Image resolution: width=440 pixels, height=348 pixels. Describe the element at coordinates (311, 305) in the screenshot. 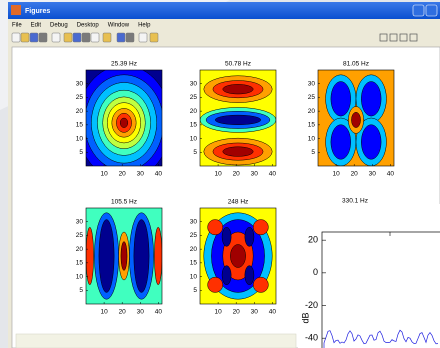

I see `y-tick-label: -20` at that location.